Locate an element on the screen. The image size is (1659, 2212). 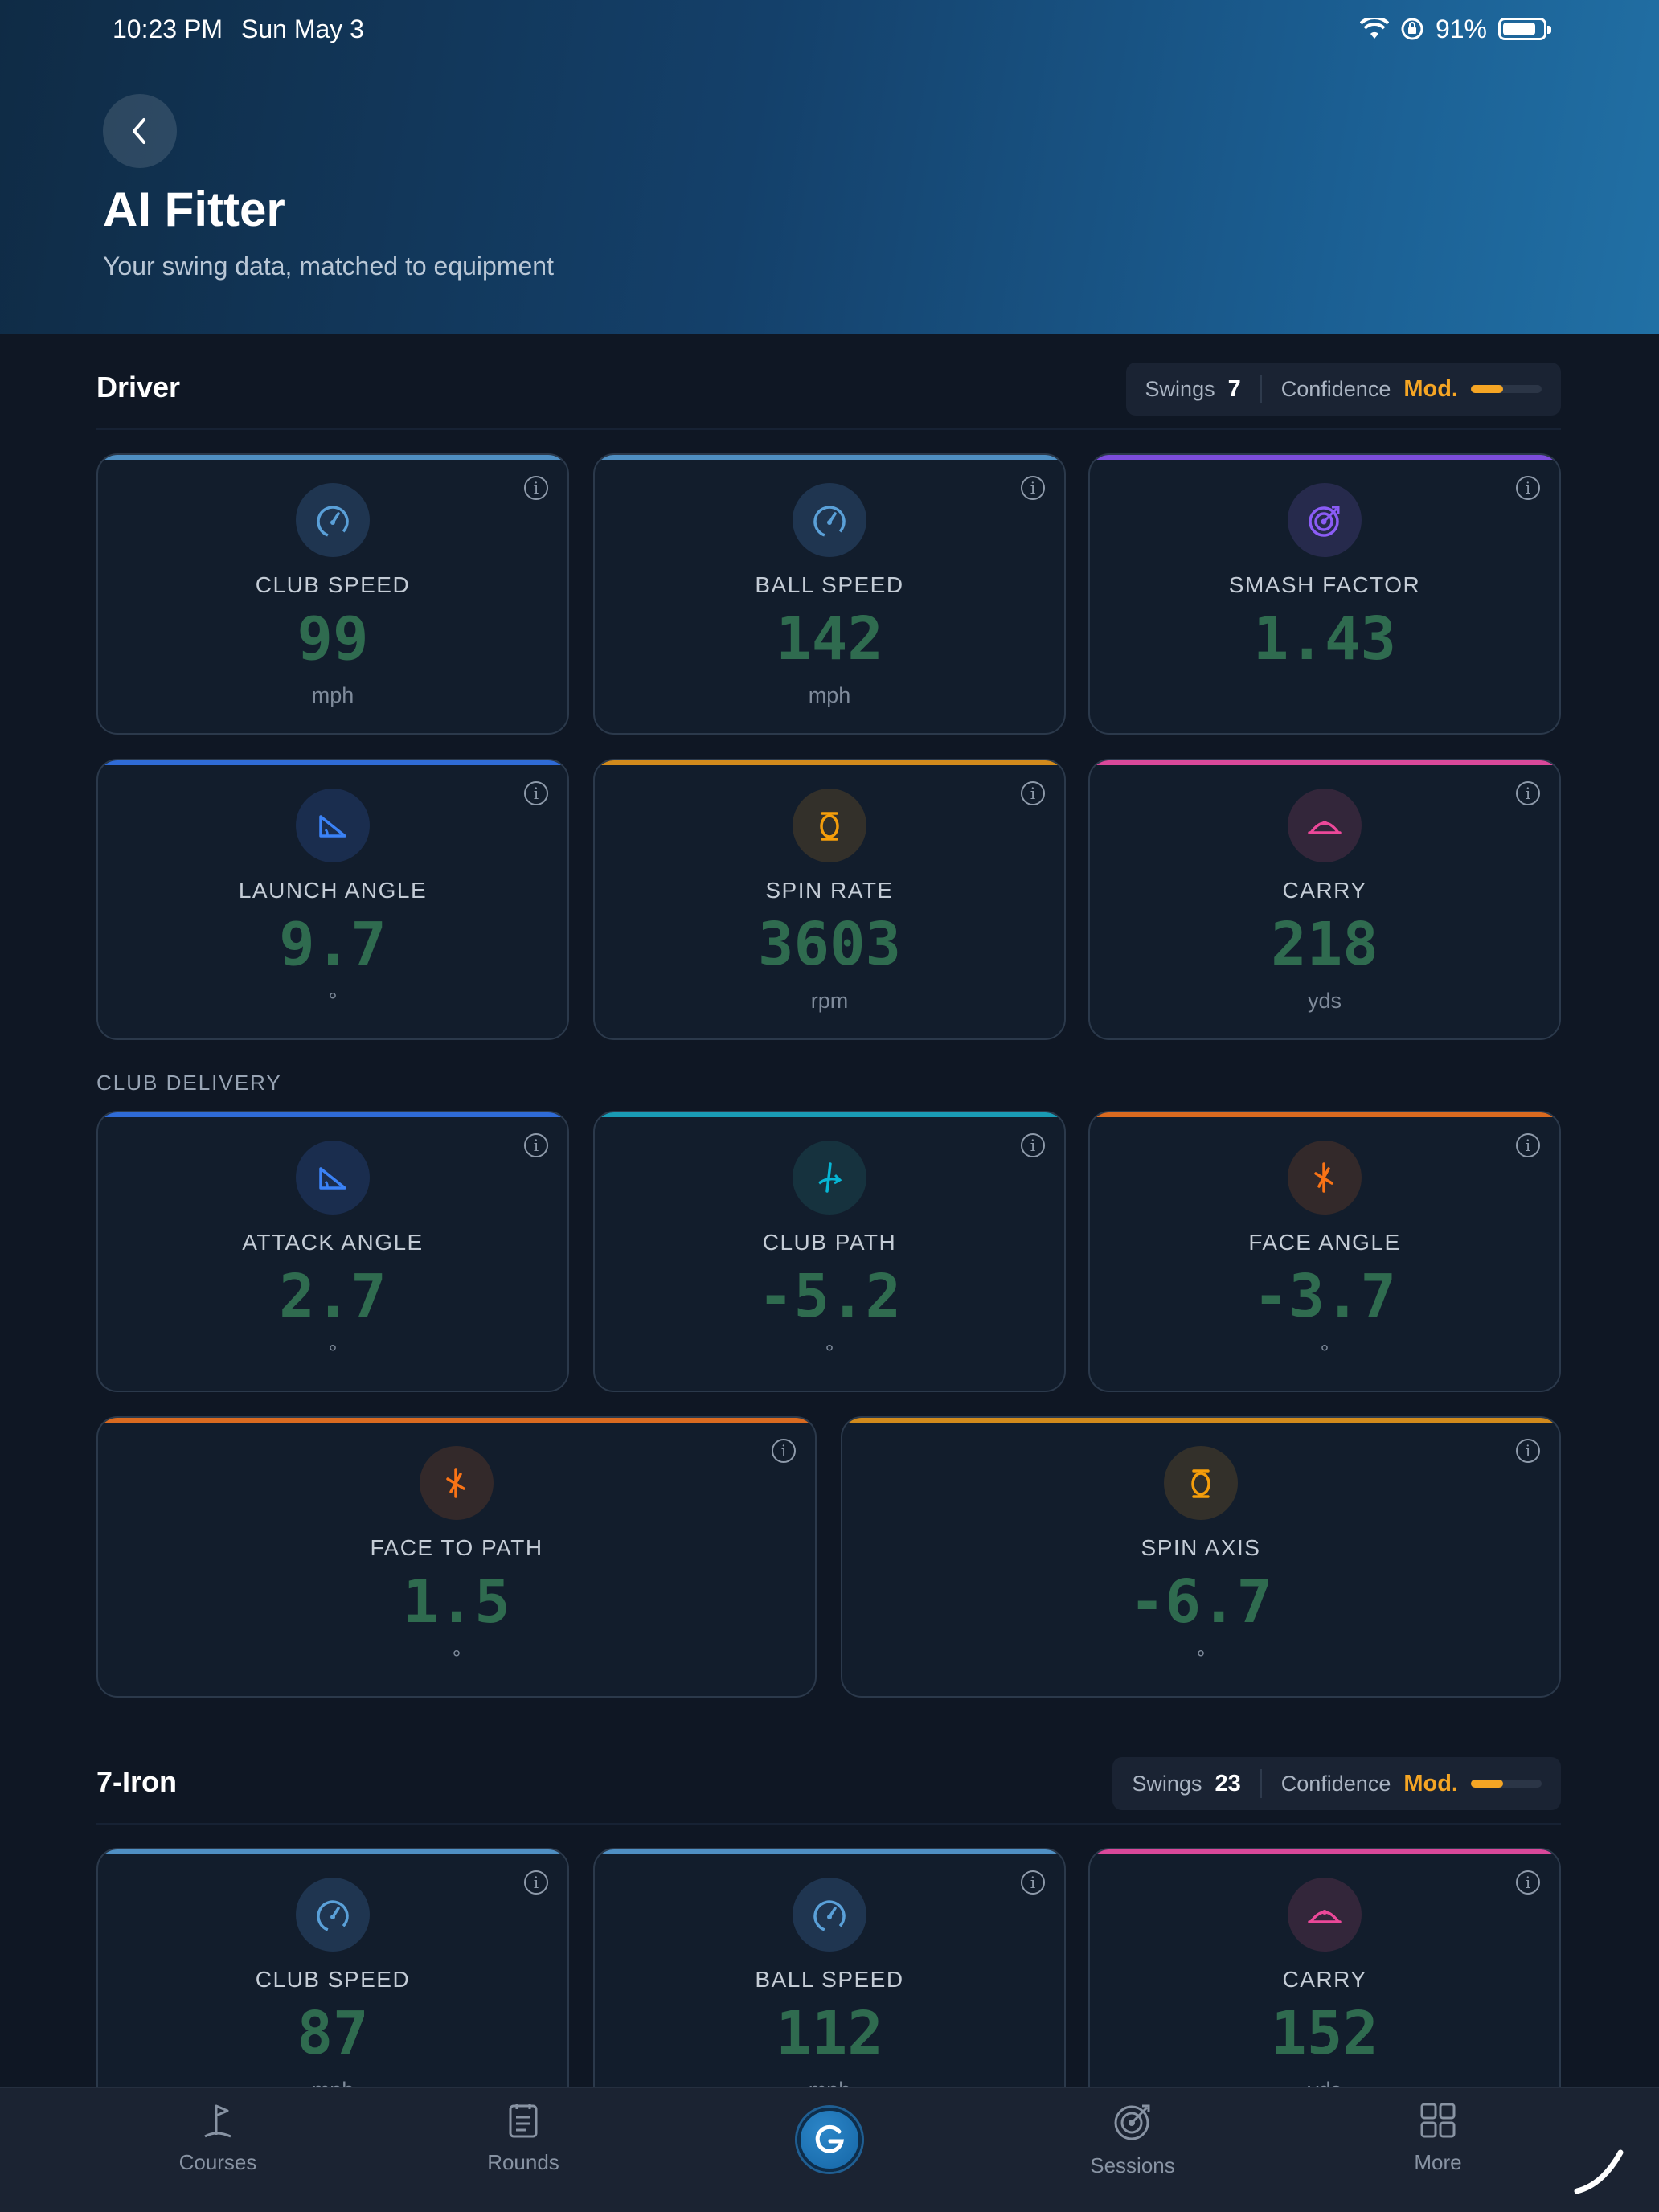
driver-stats-pill: Swings 7 Confidence Mod. is located at coordinates (1343, 389).